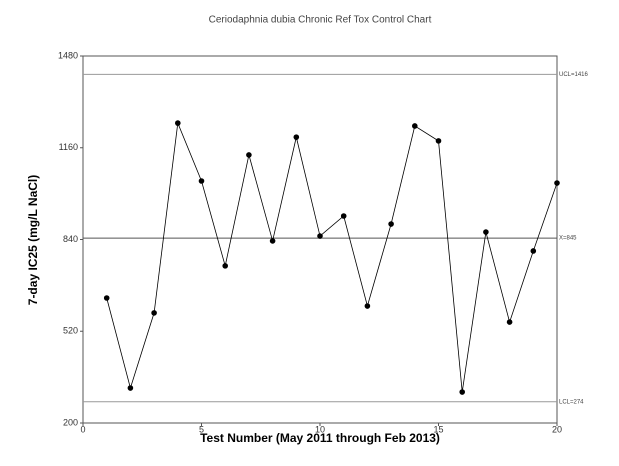  What do you see at coordinates (320, 438) in the screenshot?
I see `x-axis-label: Test Number (May 2011 through Feb 2013)` at bounding box center [320, 438].